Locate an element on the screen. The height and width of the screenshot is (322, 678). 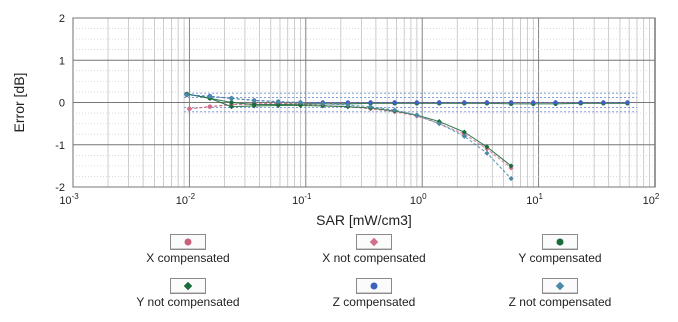
tolerance-bands is located at coordinates (410, 102).